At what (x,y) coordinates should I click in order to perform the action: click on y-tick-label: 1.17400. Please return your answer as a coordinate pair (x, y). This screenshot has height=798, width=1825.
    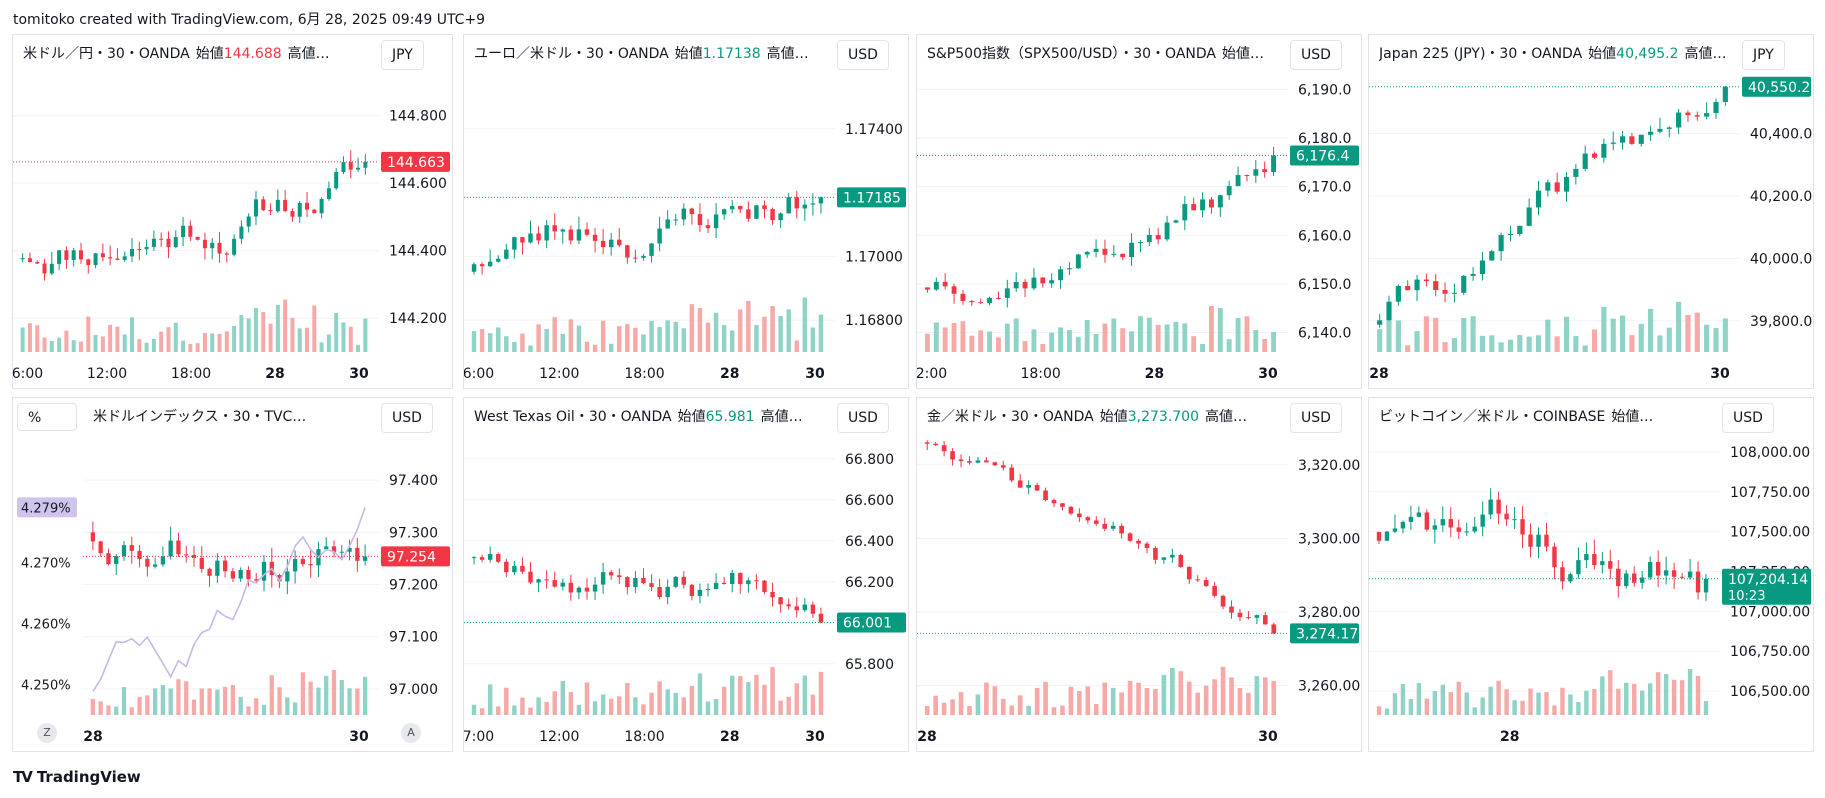
    Looking at the image, I should click on (874, 130).